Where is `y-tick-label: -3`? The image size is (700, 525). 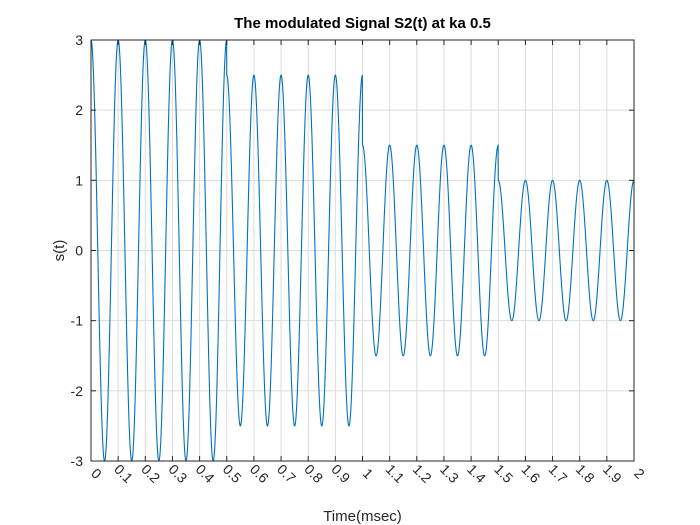 y-tick-label: -3 is located at coordinates (77, 461).